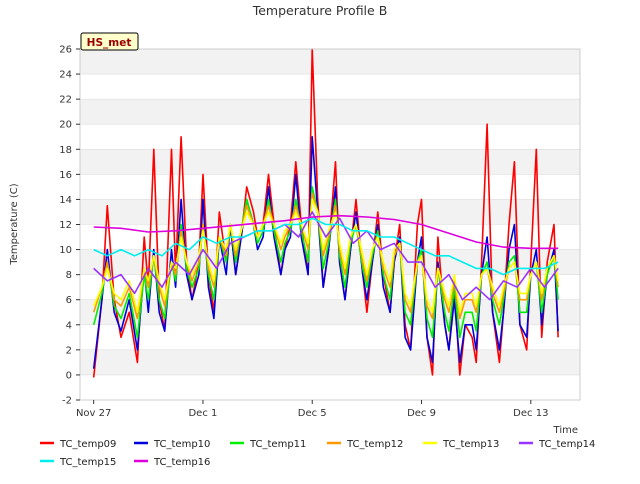 The width and height of the screenshot is (640, 484). What do you see at coordinates (65, 200) in the screenshot?
I see `y-tick-label: 14` at bounding box center [65, 200].